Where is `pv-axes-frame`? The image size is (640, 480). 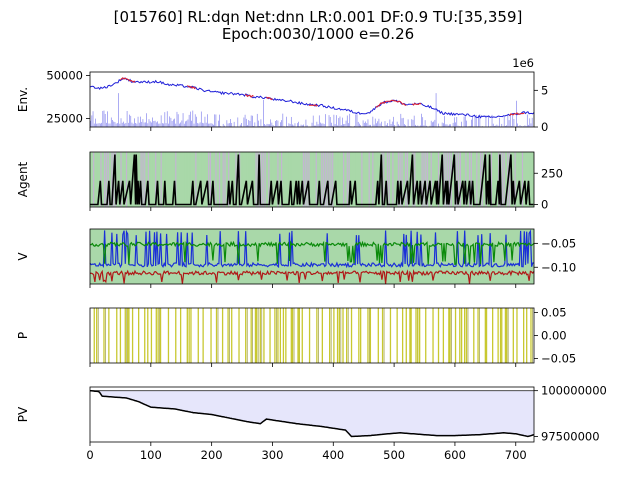
pv-axes-frame is located at coordinates (312, 414).